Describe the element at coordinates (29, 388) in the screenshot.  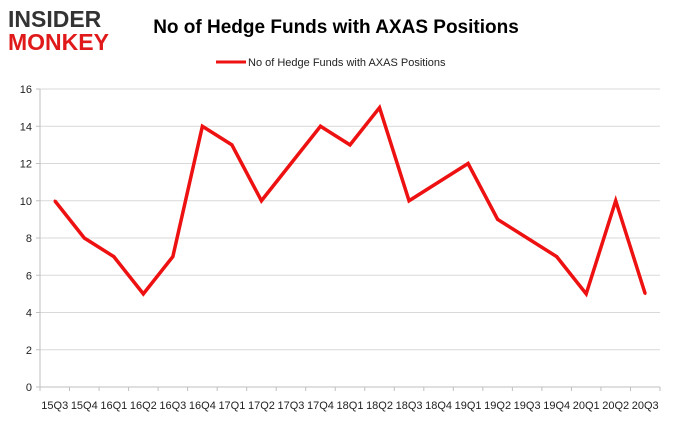
I see `y-tick-label: 0` at that location.